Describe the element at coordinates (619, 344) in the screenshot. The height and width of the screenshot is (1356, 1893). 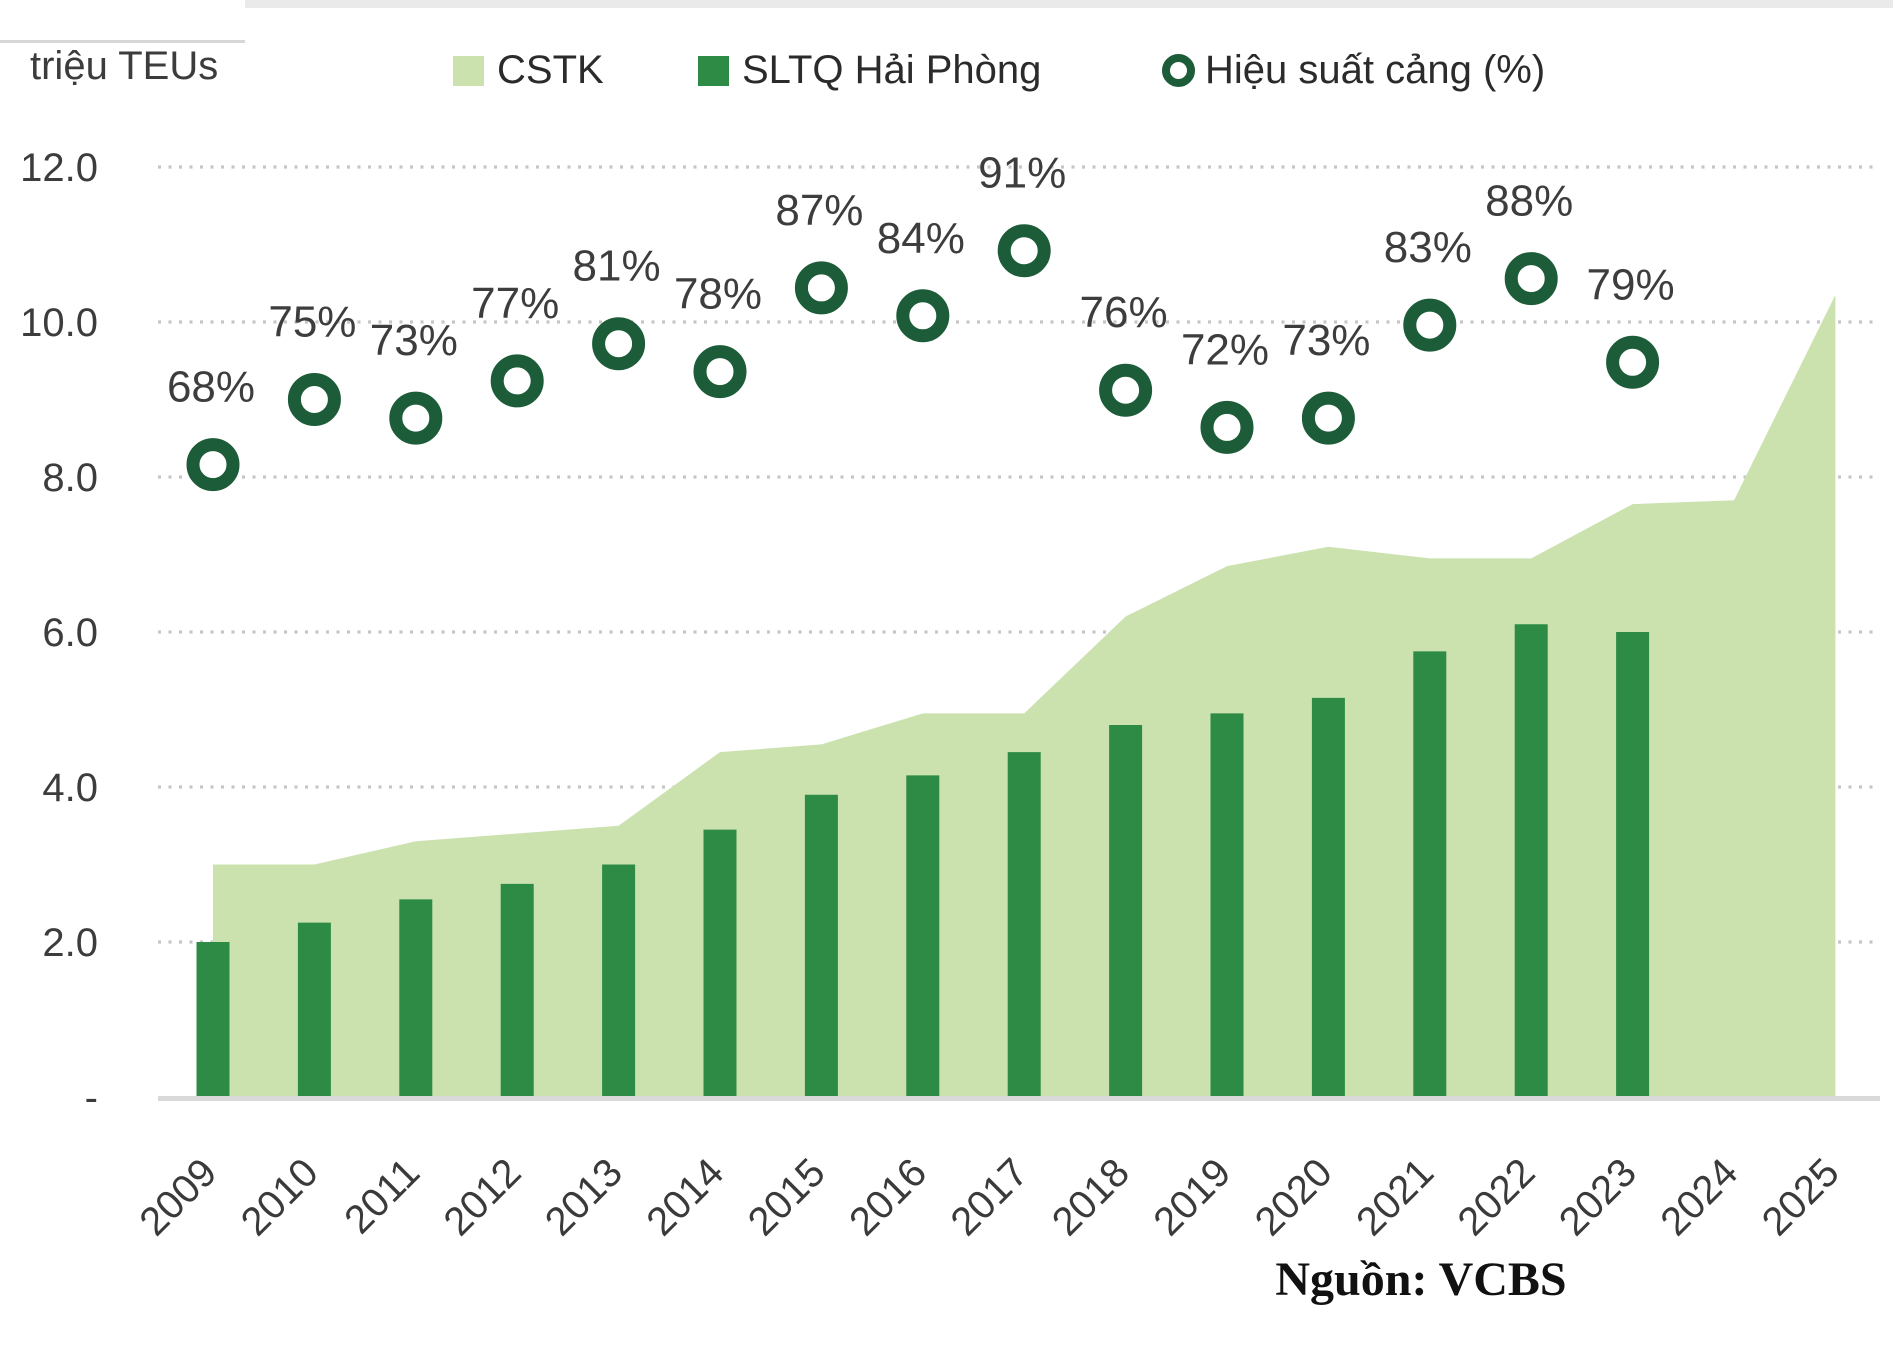
I see `efficiency-ring-2013` at that location.